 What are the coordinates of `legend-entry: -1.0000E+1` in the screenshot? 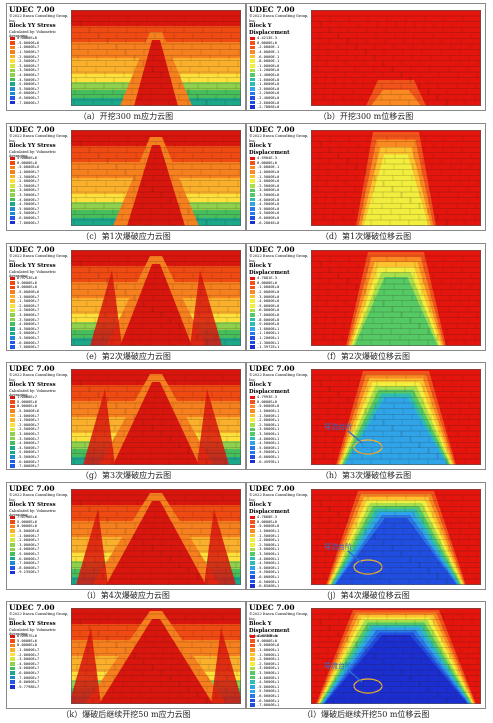 It's located at (279, 411).